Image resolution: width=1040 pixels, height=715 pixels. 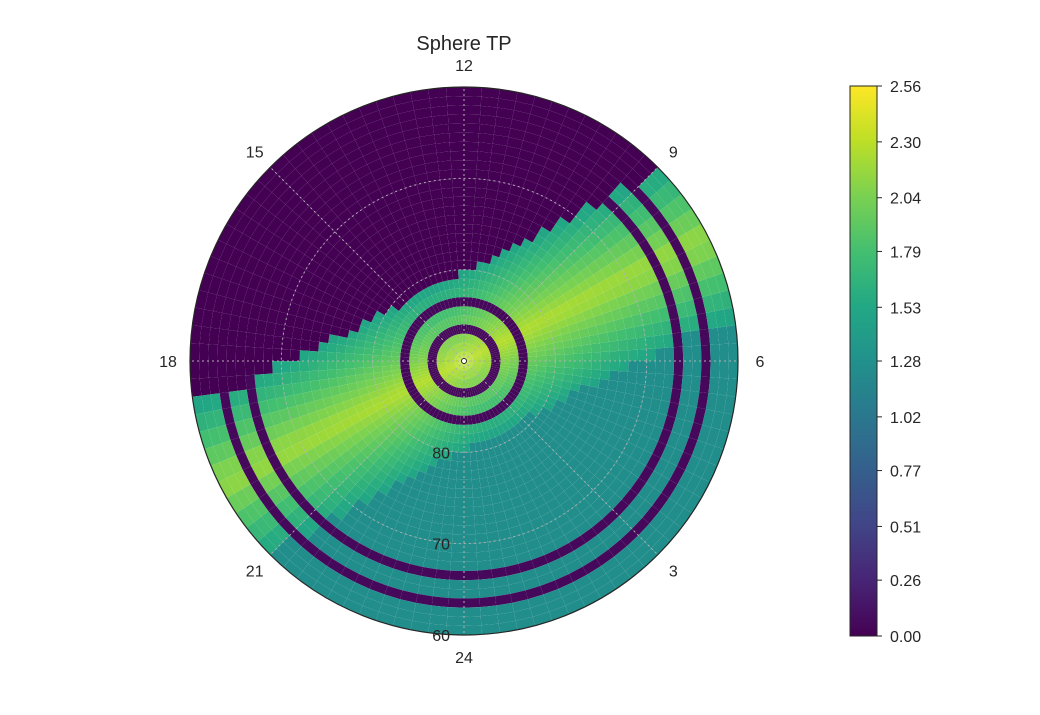 What do you see at coordinates (441, 453) in the screenshot?
I see `radial-tick-label: 80` at bounding box center [441, 453].